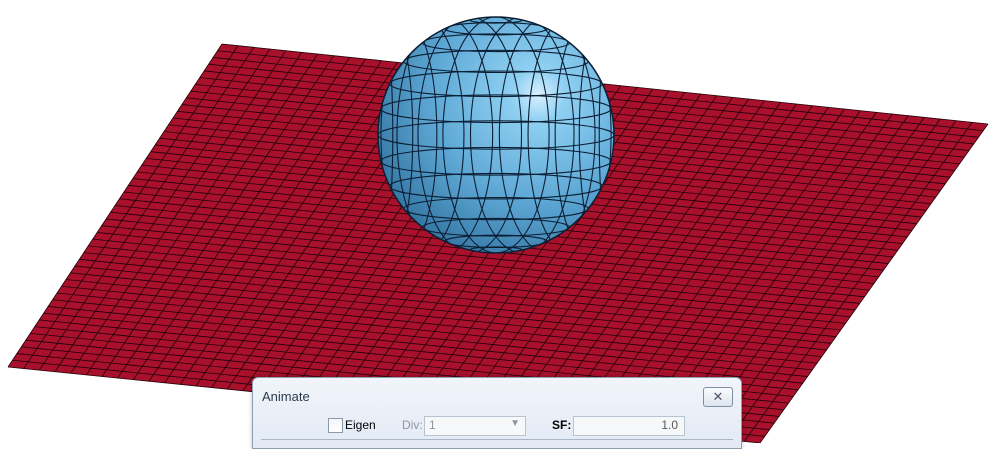  What do you see at coordinates (475, 426) in the screenshot?
I see `div-dropdown: 1 ▼` at bounding box center [475, 426].